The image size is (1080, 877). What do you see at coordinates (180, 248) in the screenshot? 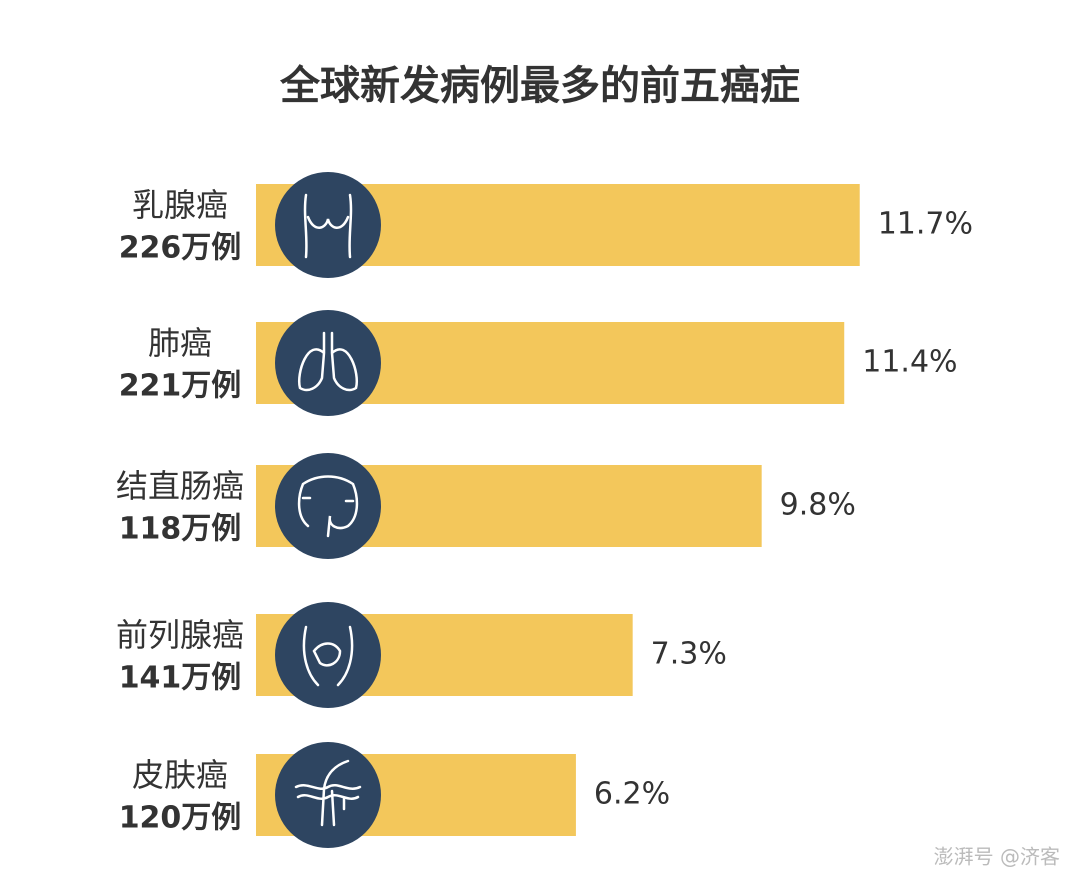
I see `case-count-label: 226万例` at bounding box center [180, 248].